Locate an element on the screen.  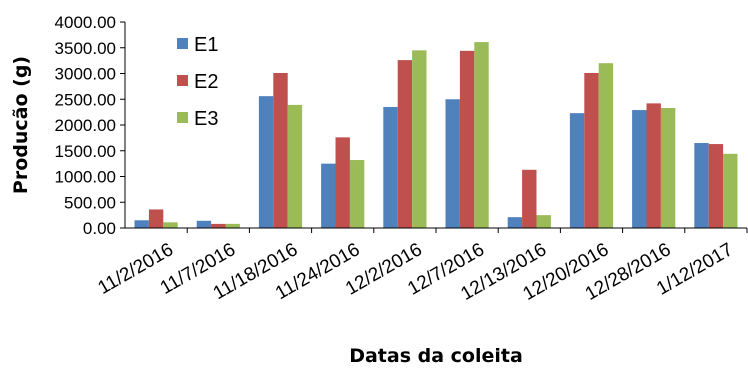
y-tick-label: 4000.00 is located at coordinates (85, 22).